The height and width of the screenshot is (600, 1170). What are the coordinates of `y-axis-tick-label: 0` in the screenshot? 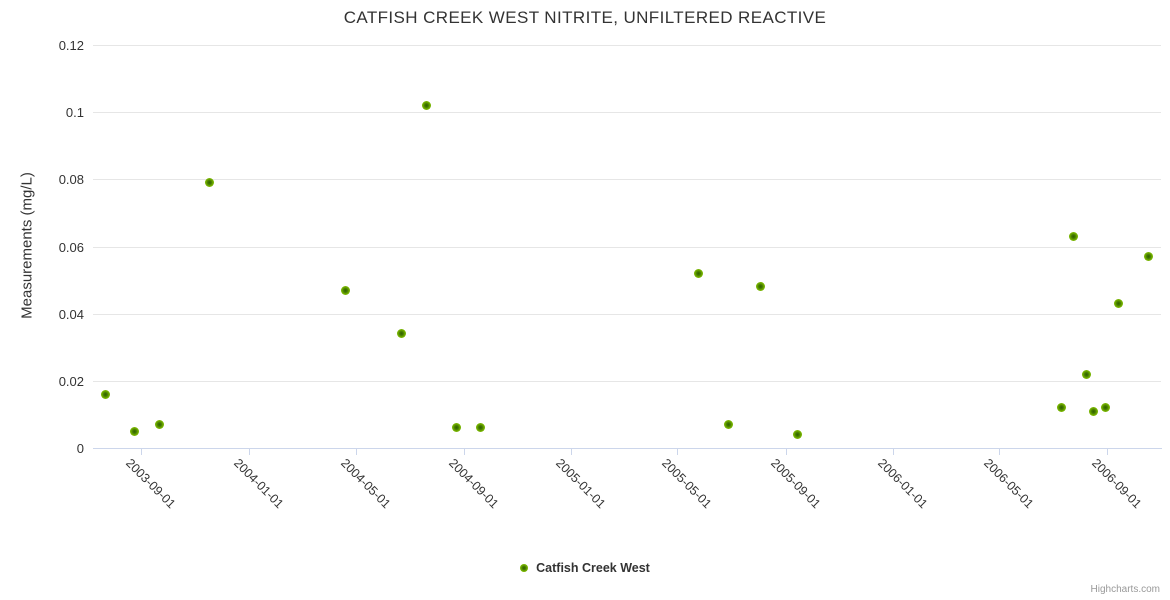 It's located at (80, 448).